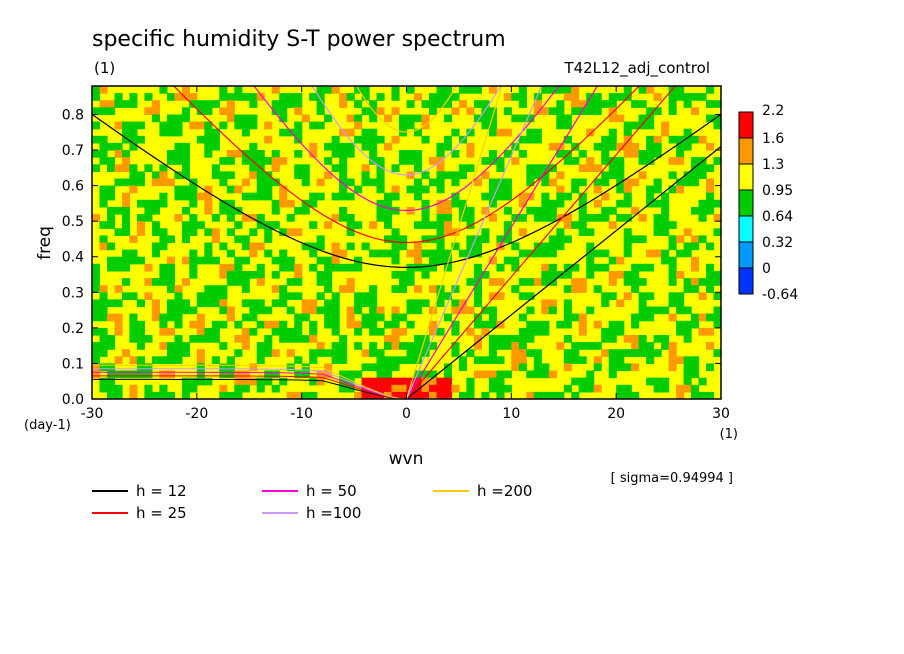 This screenshot has height=654, width=904. I want to click on sigma-label: [ sigma=0.94994 ], so click(672, 478).